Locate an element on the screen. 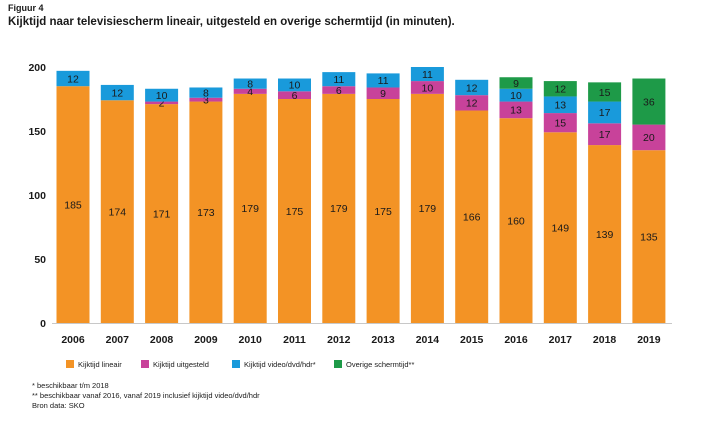 The height and width of the screenshot is (422, 705). data-label: 2 is located at coordinates (162, 104).